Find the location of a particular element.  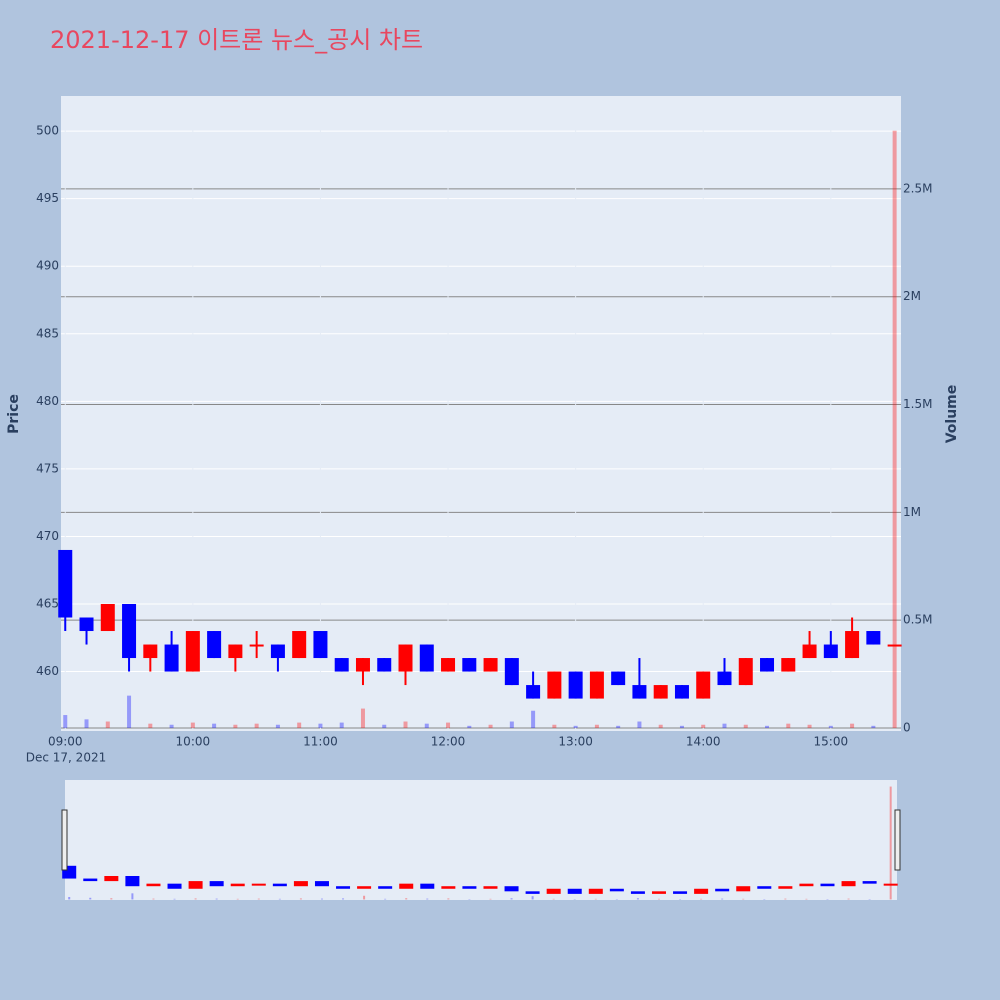

y-tick-label: 485 is located at coordinates (47, 333).